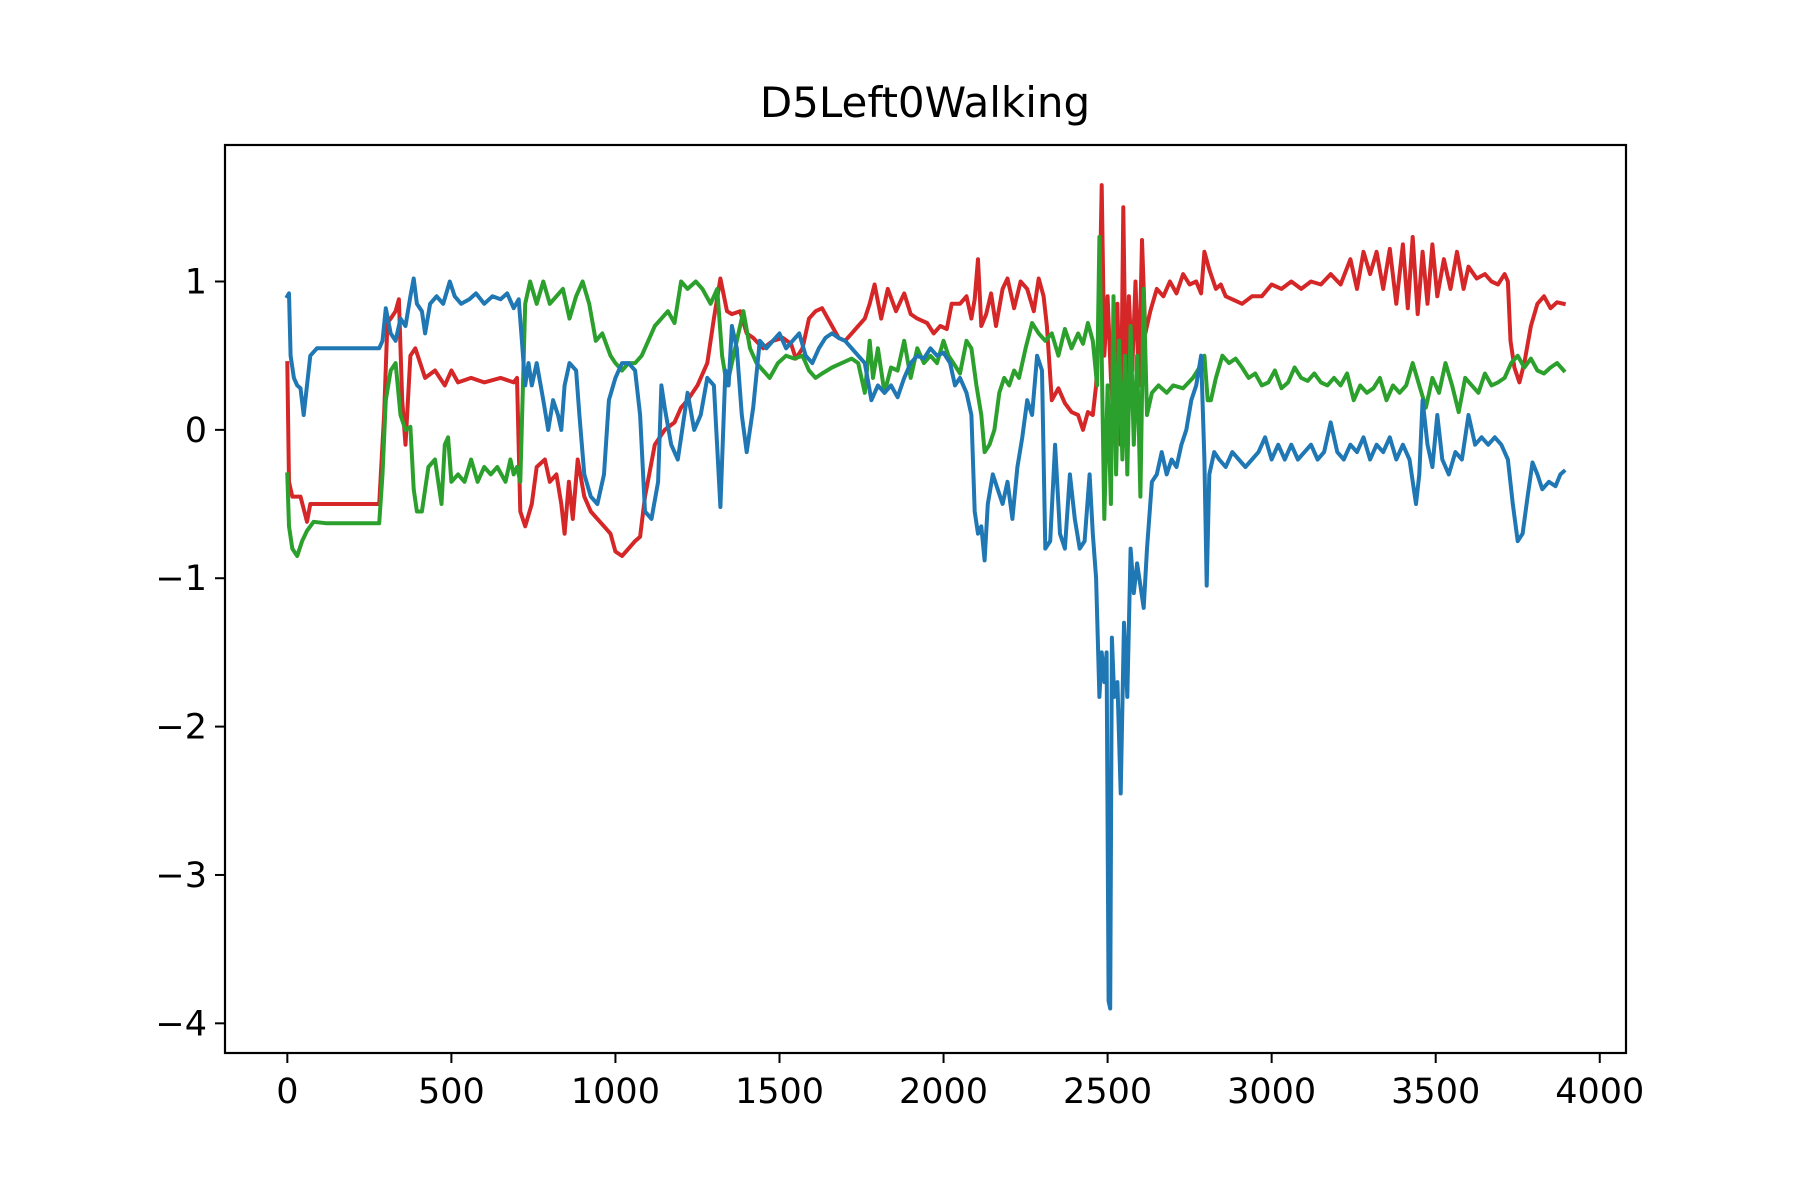 Image resolution: width=1800 pixels, height=1200 pixels. Describe the element at coordinates (615, 1092) in the screenshot. I see `x-tick-label: 1000` at that location.